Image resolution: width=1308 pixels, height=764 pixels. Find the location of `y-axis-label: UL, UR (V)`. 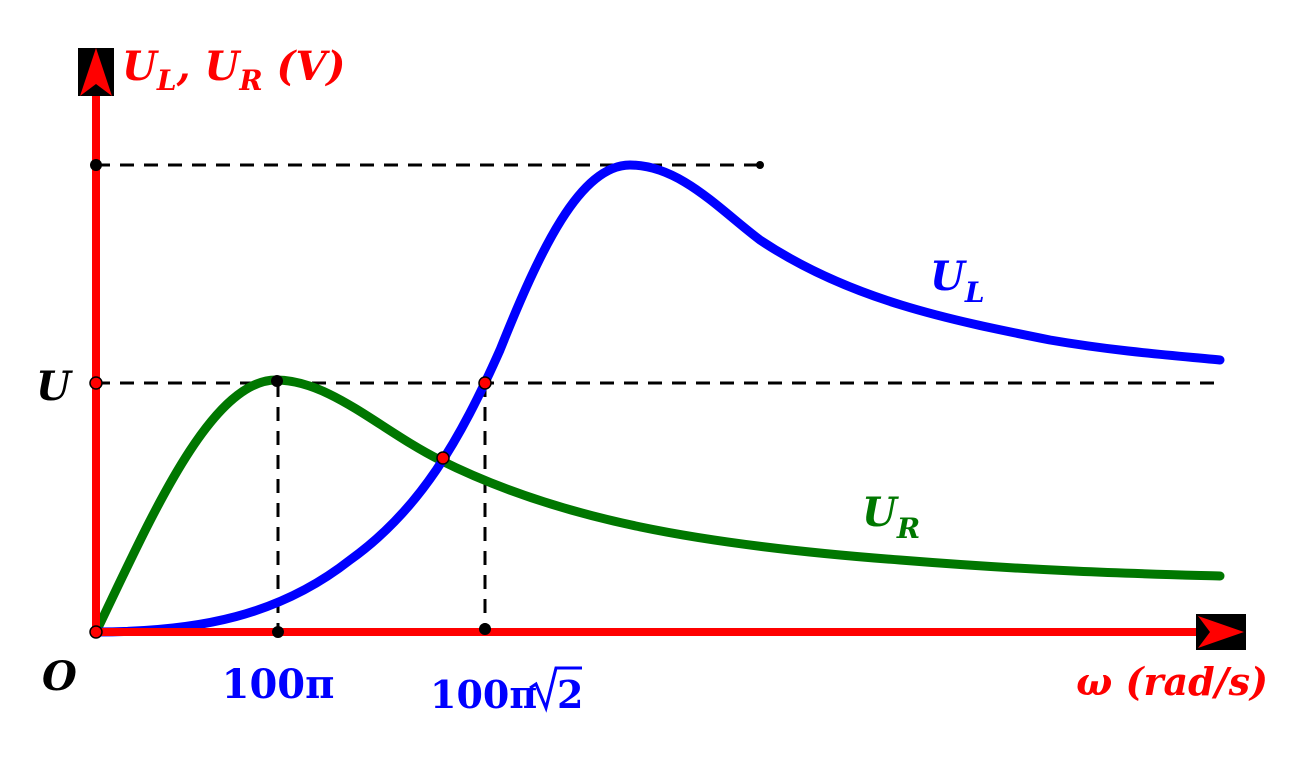

y-axis-label: UL, UR (V) is located at coordinates (233, 70).